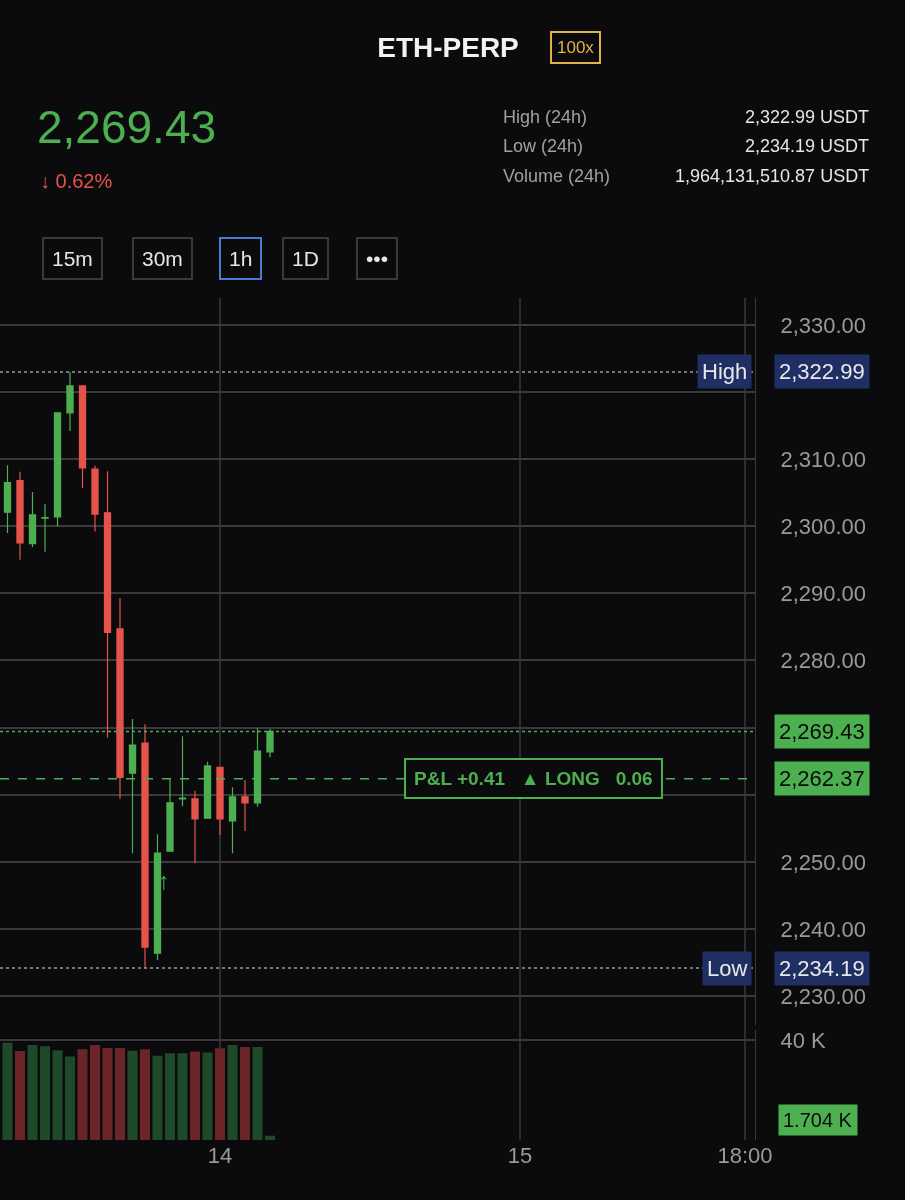  Describe the element at coordinates (822, 778) in the screenshot. I see `ref-line-label: 2,262.37` at that location.